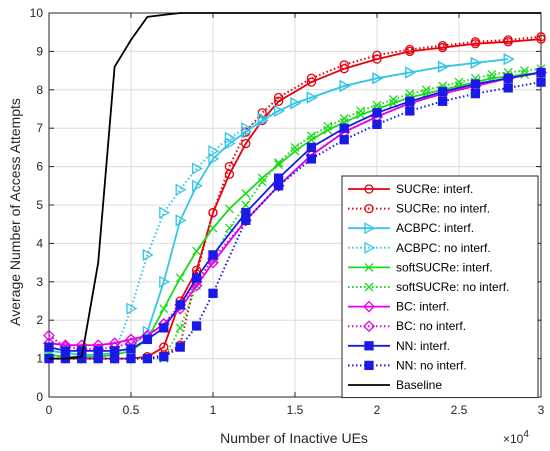  What do you see at coordinates (49, 410) in the screenshot?
I see `x-tick-label: 0` at bounding box center [49, 410].